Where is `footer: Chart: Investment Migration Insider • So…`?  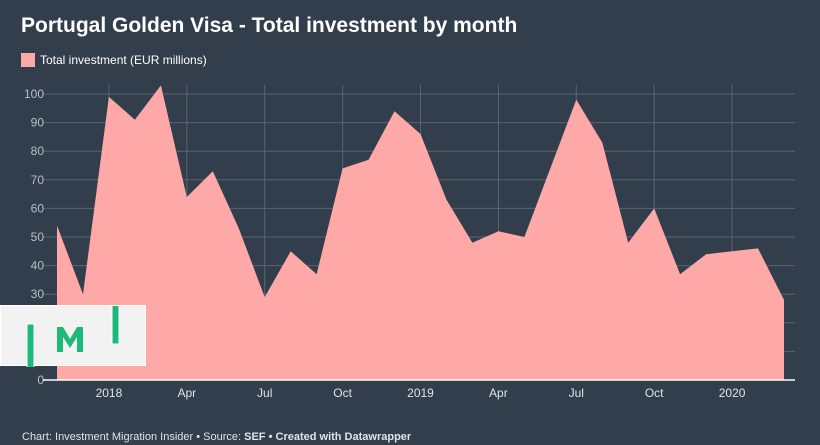 footer: Chart: Investment Migration Insider • So… is located at coordinates (216, 437).